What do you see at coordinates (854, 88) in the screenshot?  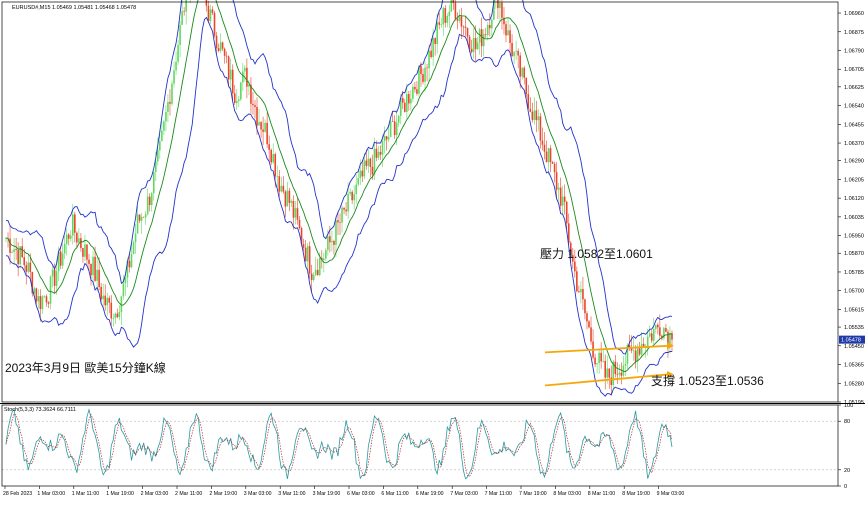 I see `y-tick-label: 1.06625` at bounding box center [854, 88].